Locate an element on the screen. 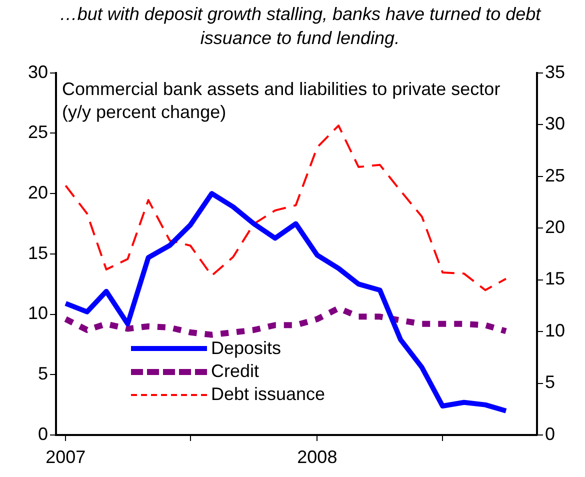 The height and width of the screenshot is (477, 585). y2-tick-label: 30 is located at coordinates (555, 124).